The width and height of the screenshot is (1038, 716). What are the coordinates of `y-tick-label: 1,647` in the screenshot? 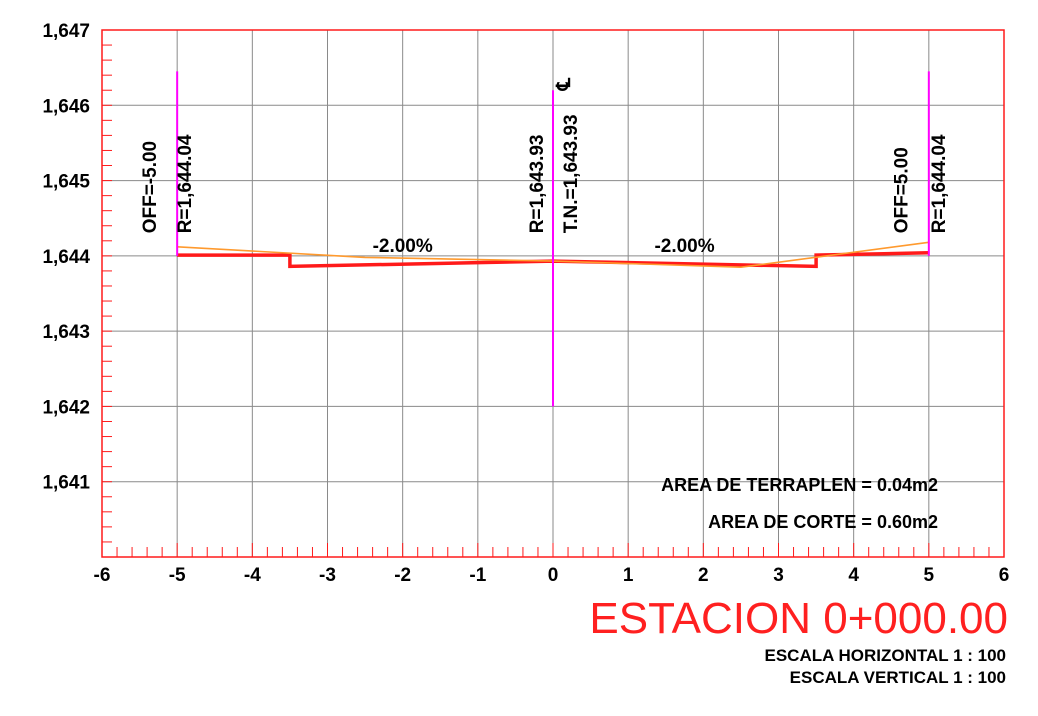 It's located at (66, 31).